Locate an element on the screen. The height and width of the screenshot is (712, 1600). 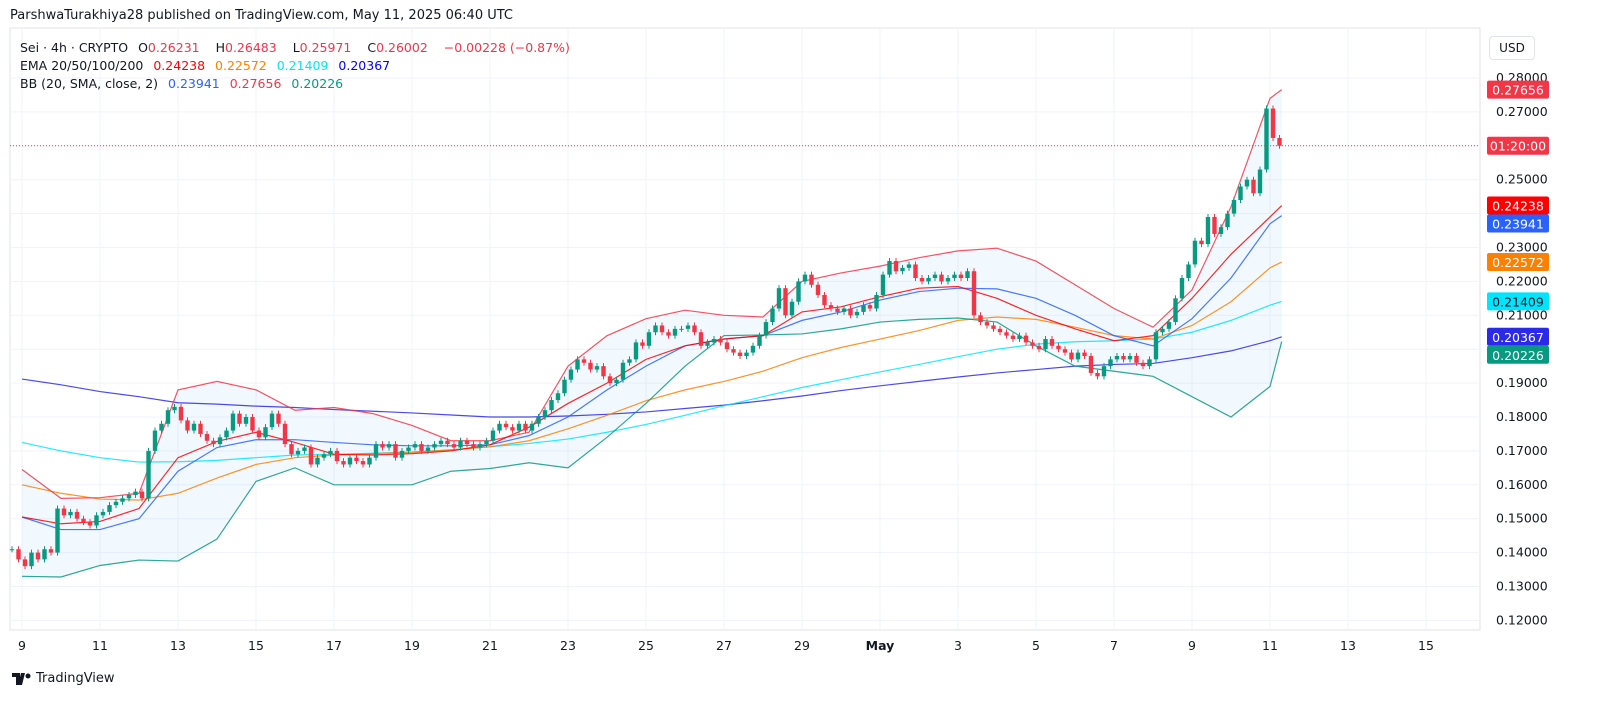
y-tick-label: 0.16000 is located at coordinates (1522, 484).